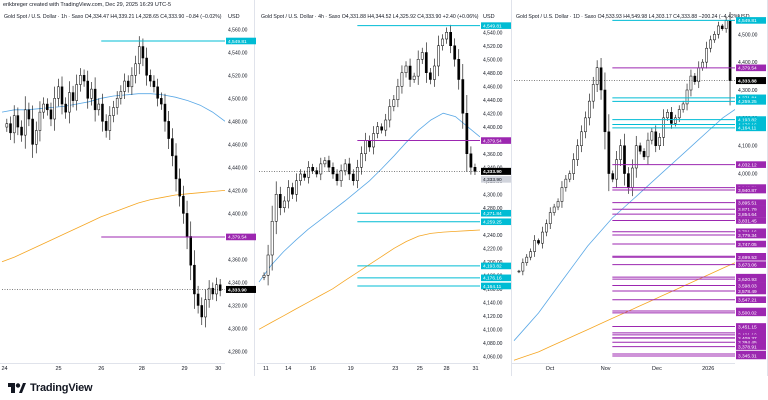 The image size is (768, 400). I want to click on y-tick-label: 4,400.00, so click(493, 128).